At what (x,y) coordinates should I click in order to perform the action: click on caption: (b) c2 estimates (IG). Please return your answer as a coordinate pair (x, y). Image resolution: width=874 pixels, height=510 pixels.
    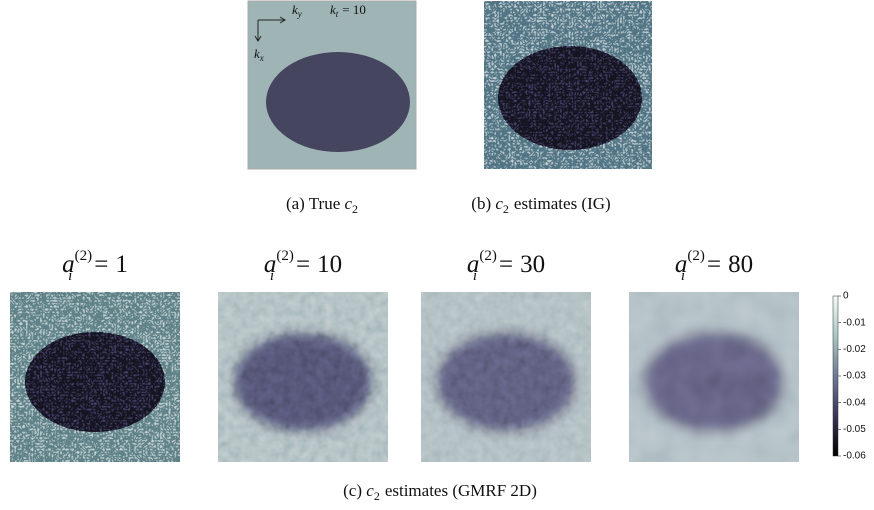
    Looking at the image, I should click on (540, 205).